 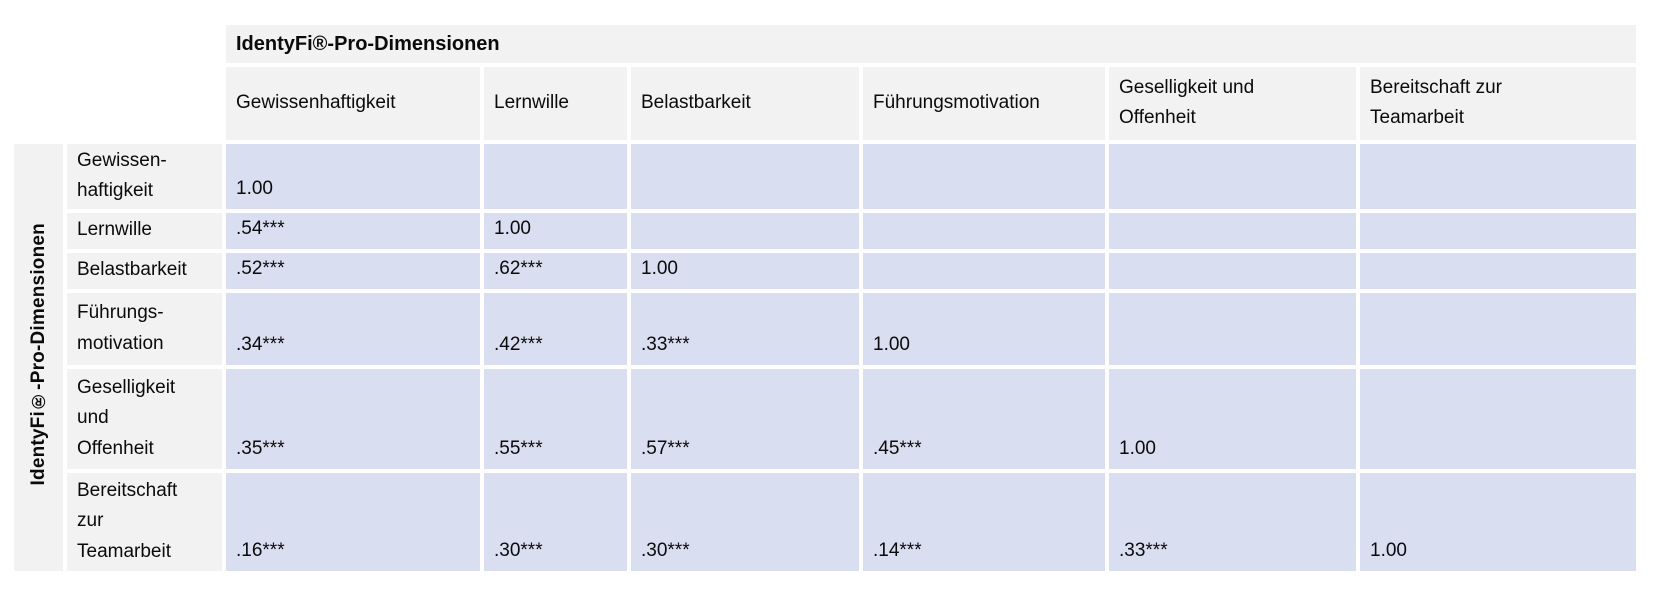 I want to click on matrix-cell: .52***, so click(x=353, y=270).